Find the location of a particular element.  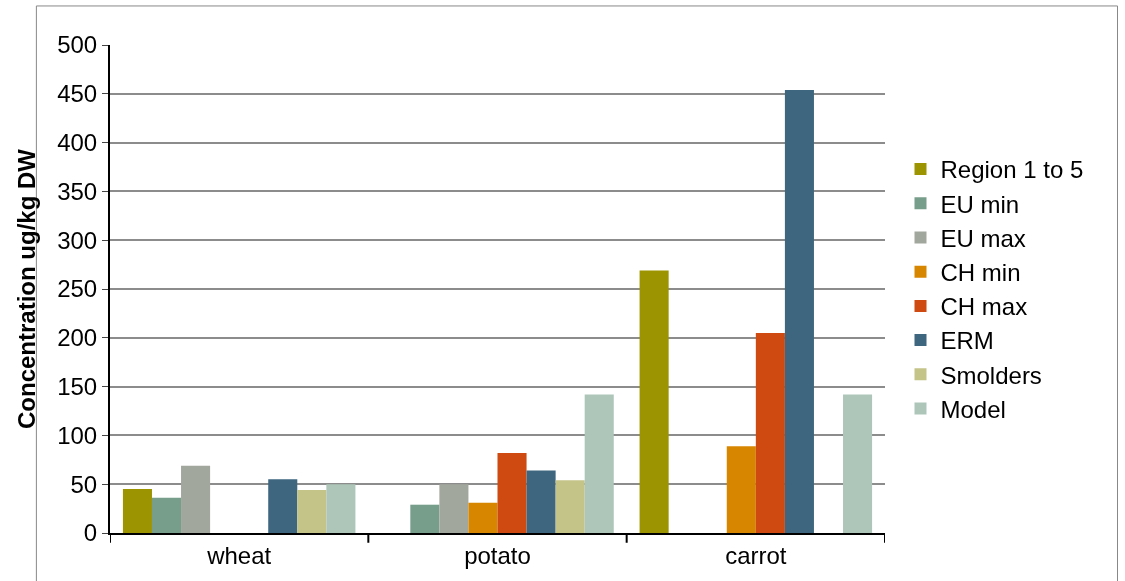

y-tick-label: 250 is located at coordinates (77, 289).